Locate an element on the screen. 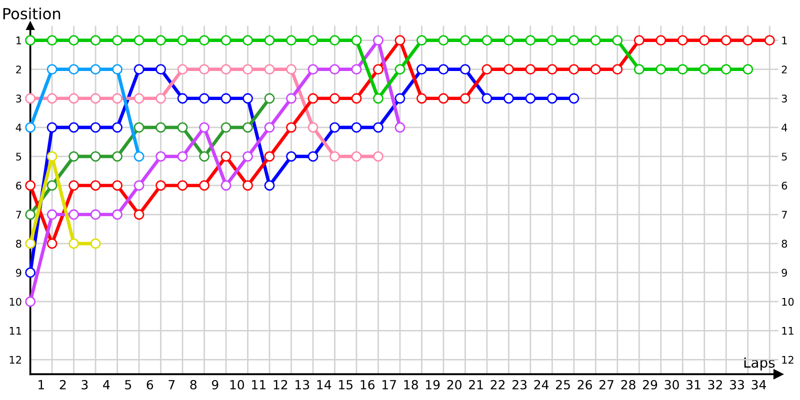 Image resolution: width=800 pixels, height=400 pixels. x-tick-label: 27 is located at coordinates (607, 385).